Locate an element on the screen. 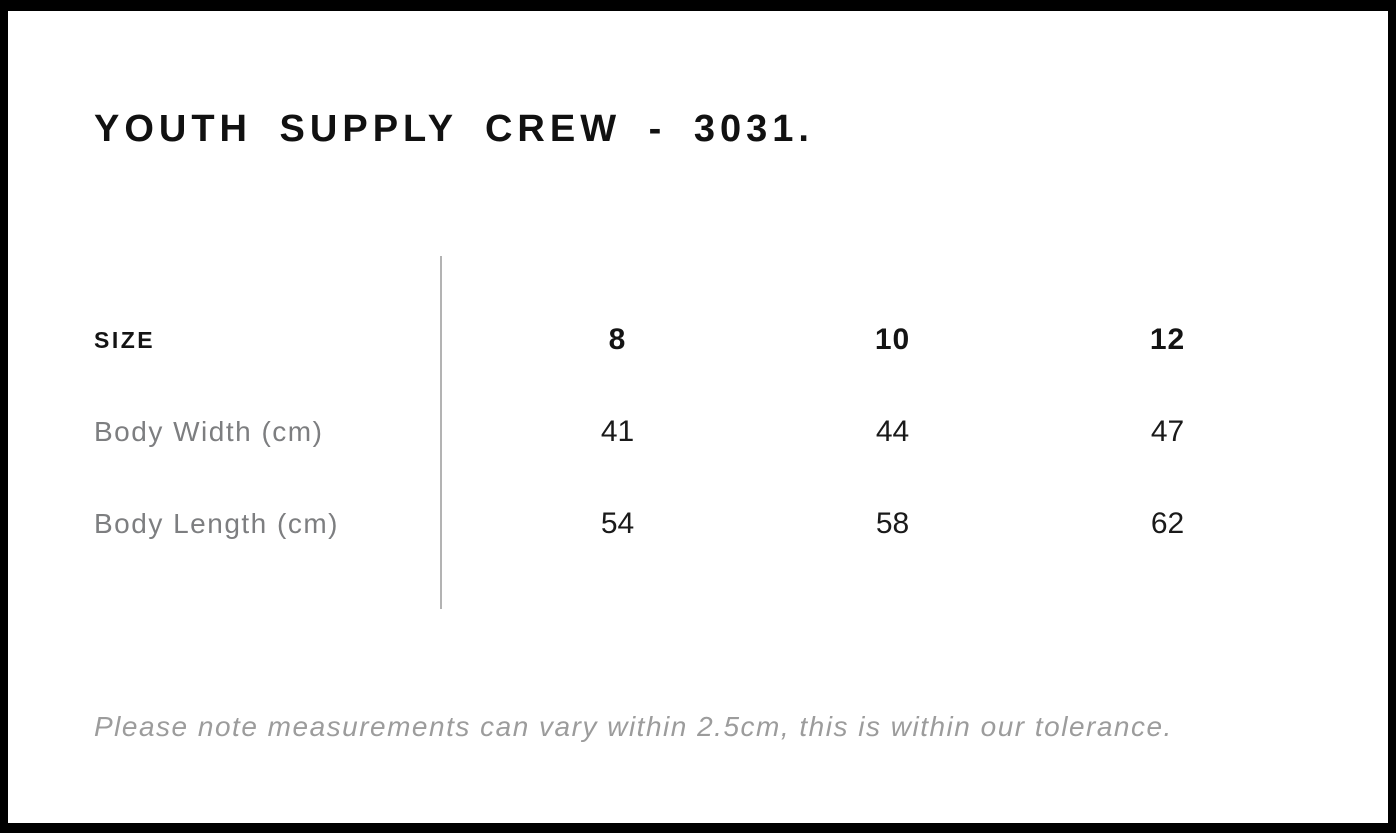 The width and height of the screenshot is (1396, 833). table-row-body-length: Body Length (cm) 54 58 62 is located at coordinates (700, 524).